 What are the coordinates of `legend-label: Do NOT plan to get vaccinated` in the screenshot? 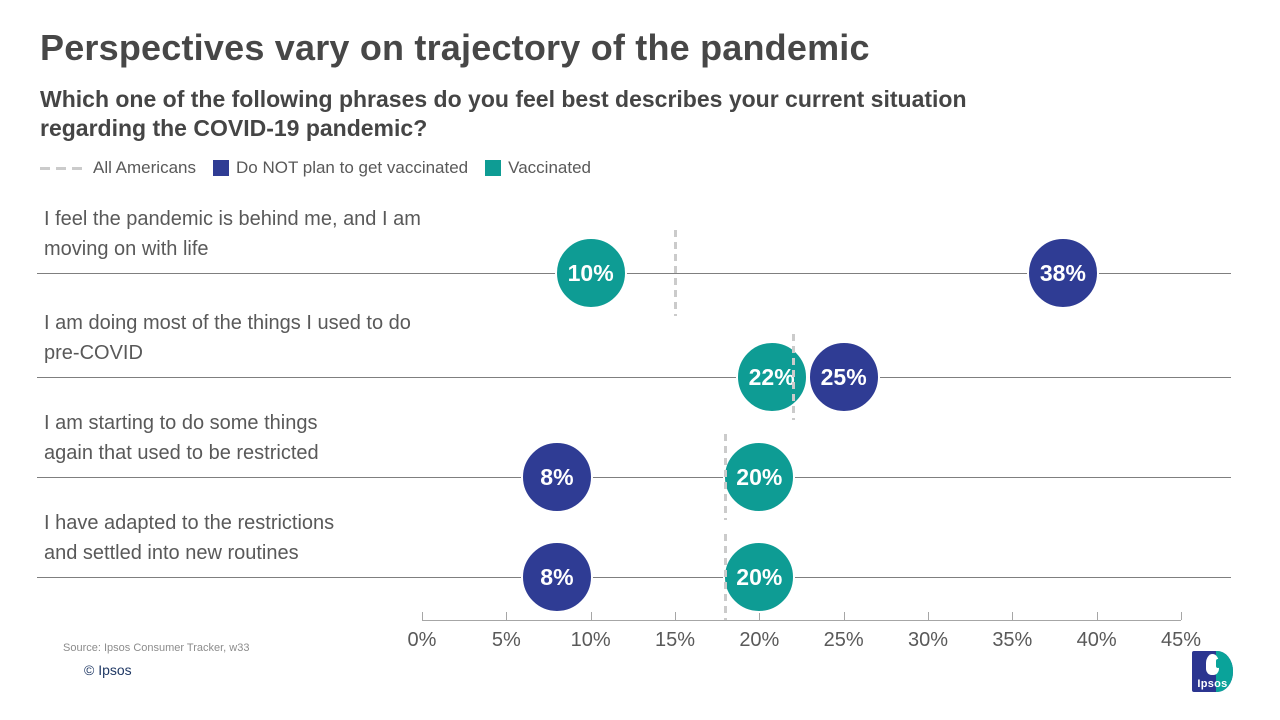 It's located at (352, 167).